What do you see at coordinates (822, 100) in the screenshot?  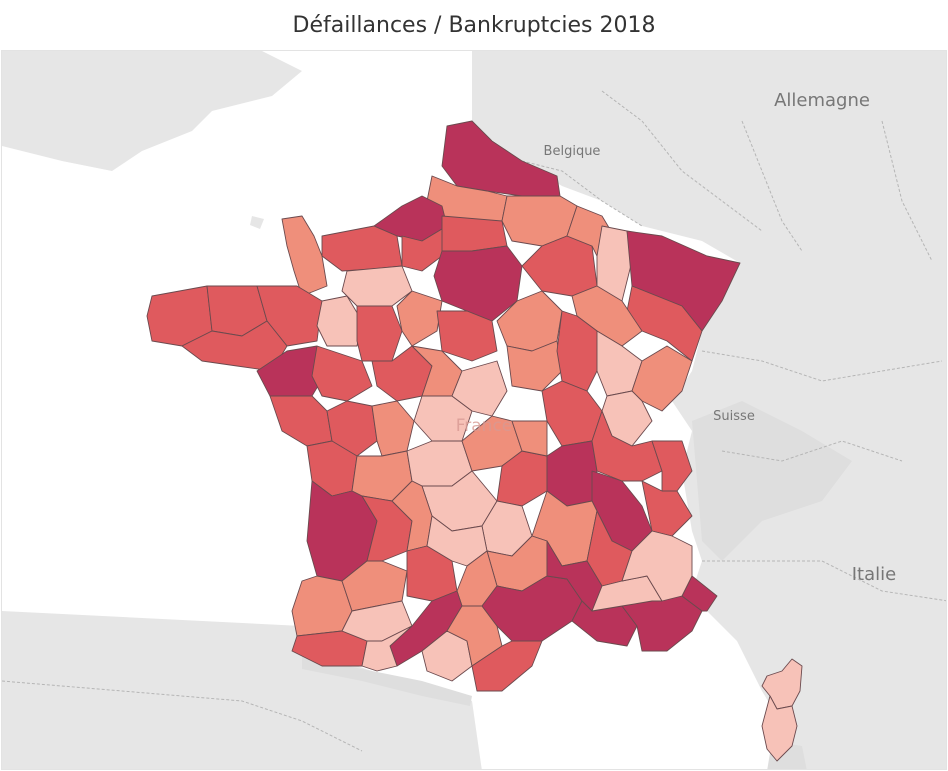 I see `label-allemagne: Allemagne` at bounding box center [822, 100].